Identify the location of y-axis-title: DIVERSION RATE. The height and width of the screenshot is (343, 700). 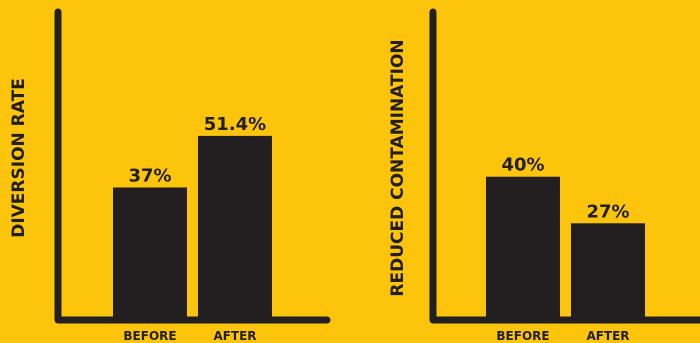
(19, 158).